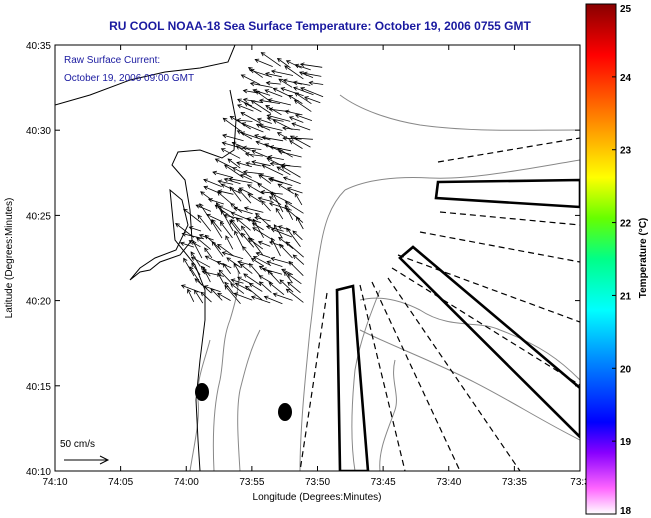 This screenshot has height=518, width=651. I want to click on scale-label: 50 cm/s, so click(77, 444).